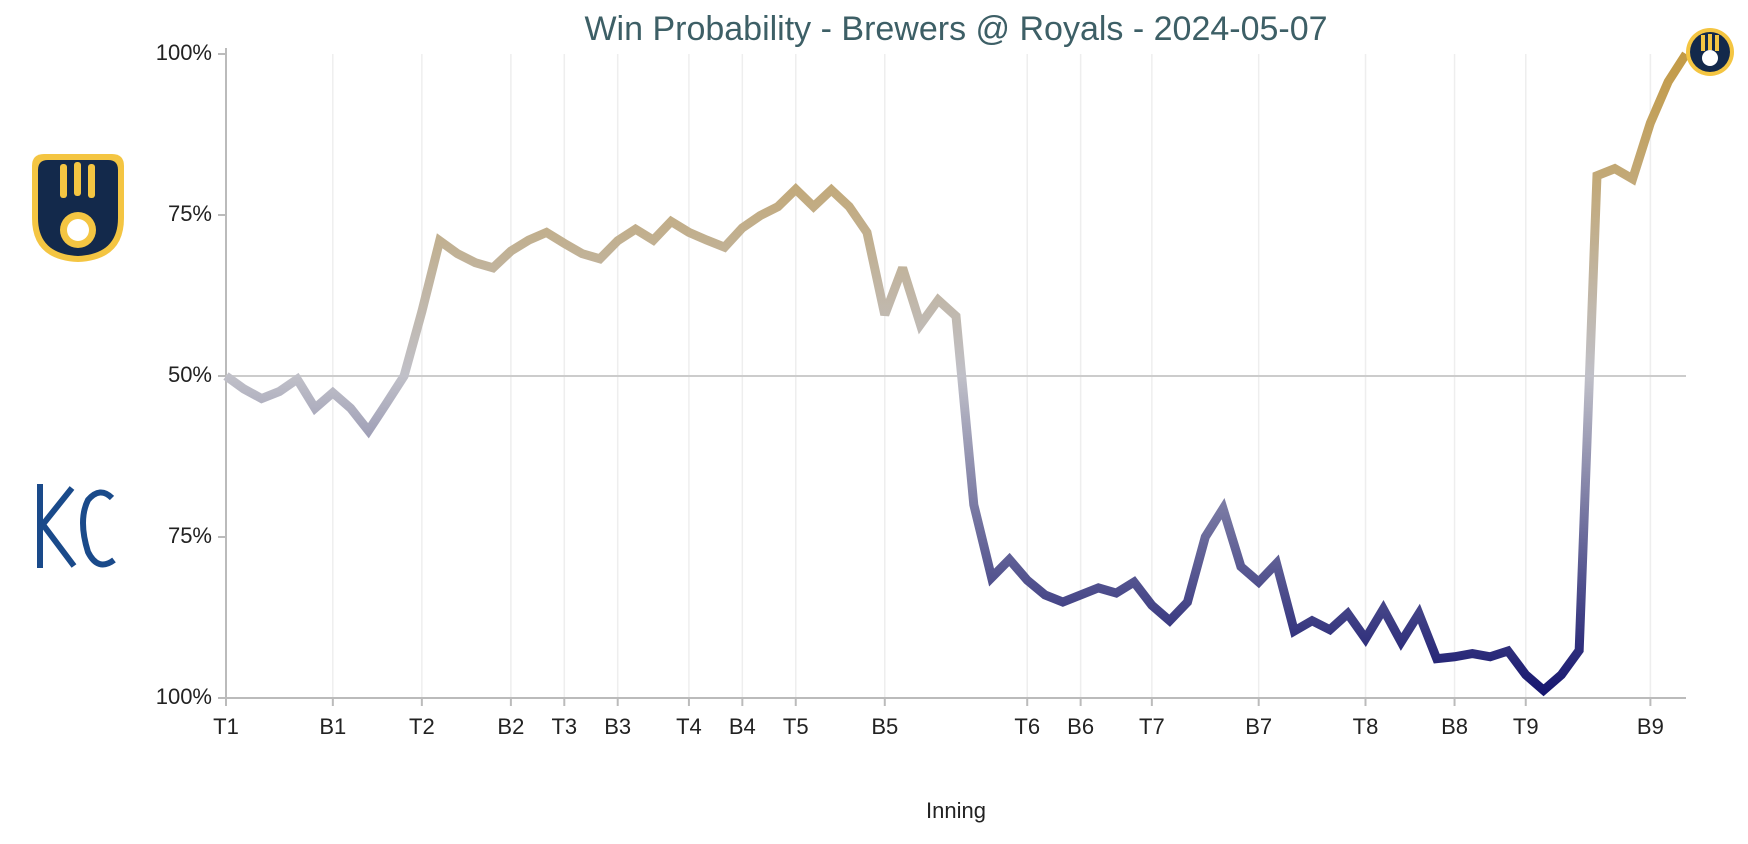 The height and width of the screenshot is (844, 1748). I want to click on x-tick-label: B4, so click(742, 726).